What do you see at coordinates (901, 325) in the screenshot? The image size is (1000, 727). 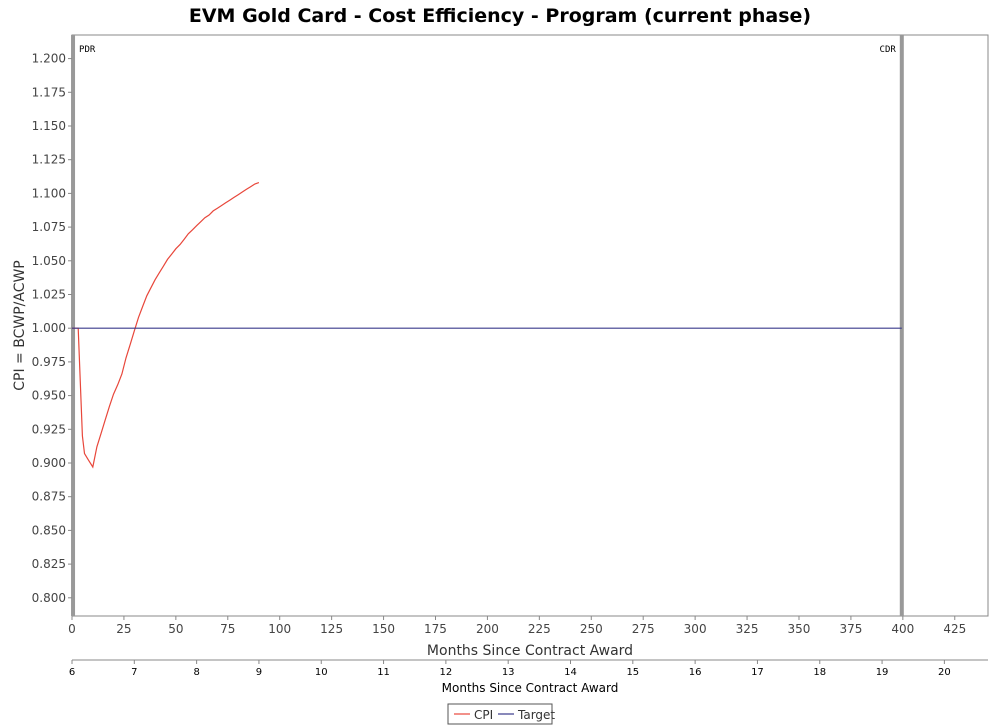 I see `marker-line-cdr` at bounding box center [901, 325].